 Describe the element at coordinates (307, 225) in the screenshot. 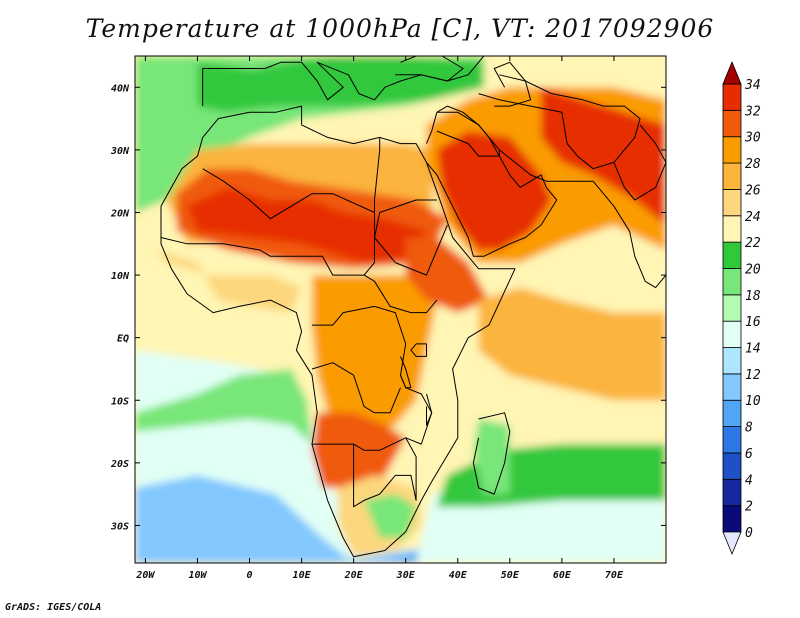

I see `region-sahara-core` at that location.